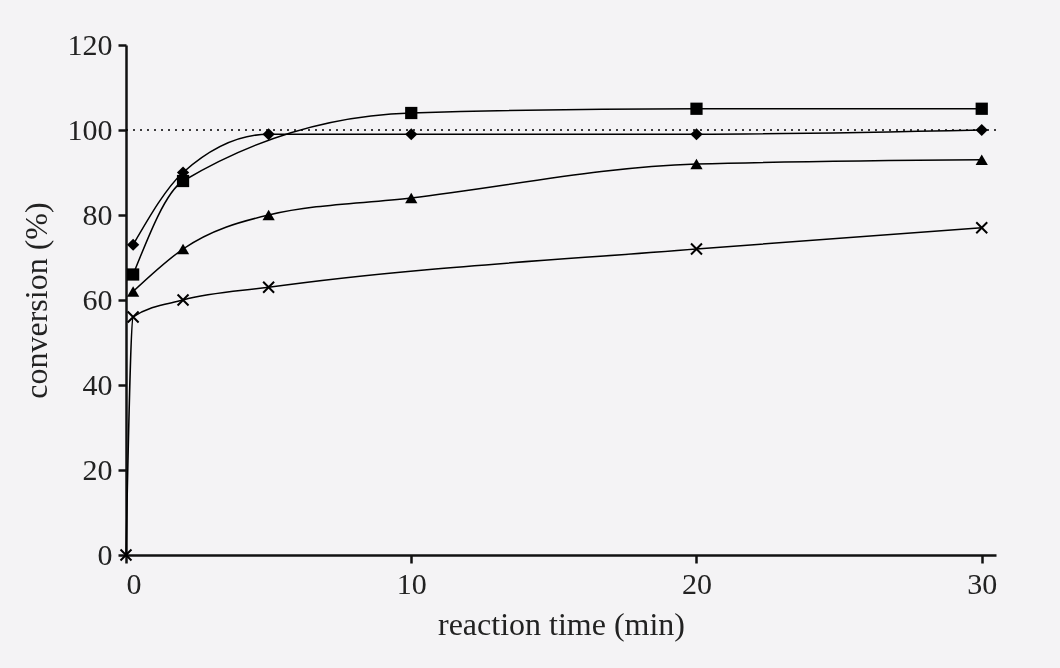 The width and height of the screenshot is (1060, 668). I want to click on x-tick-label: 0, so click(134, 583).